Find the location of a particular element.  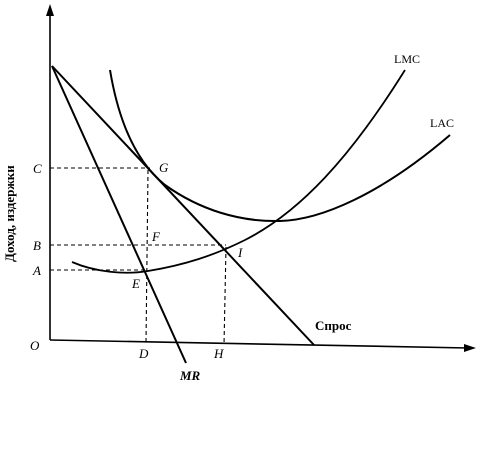

mr-label: MR is located at coordinates (190, 375).